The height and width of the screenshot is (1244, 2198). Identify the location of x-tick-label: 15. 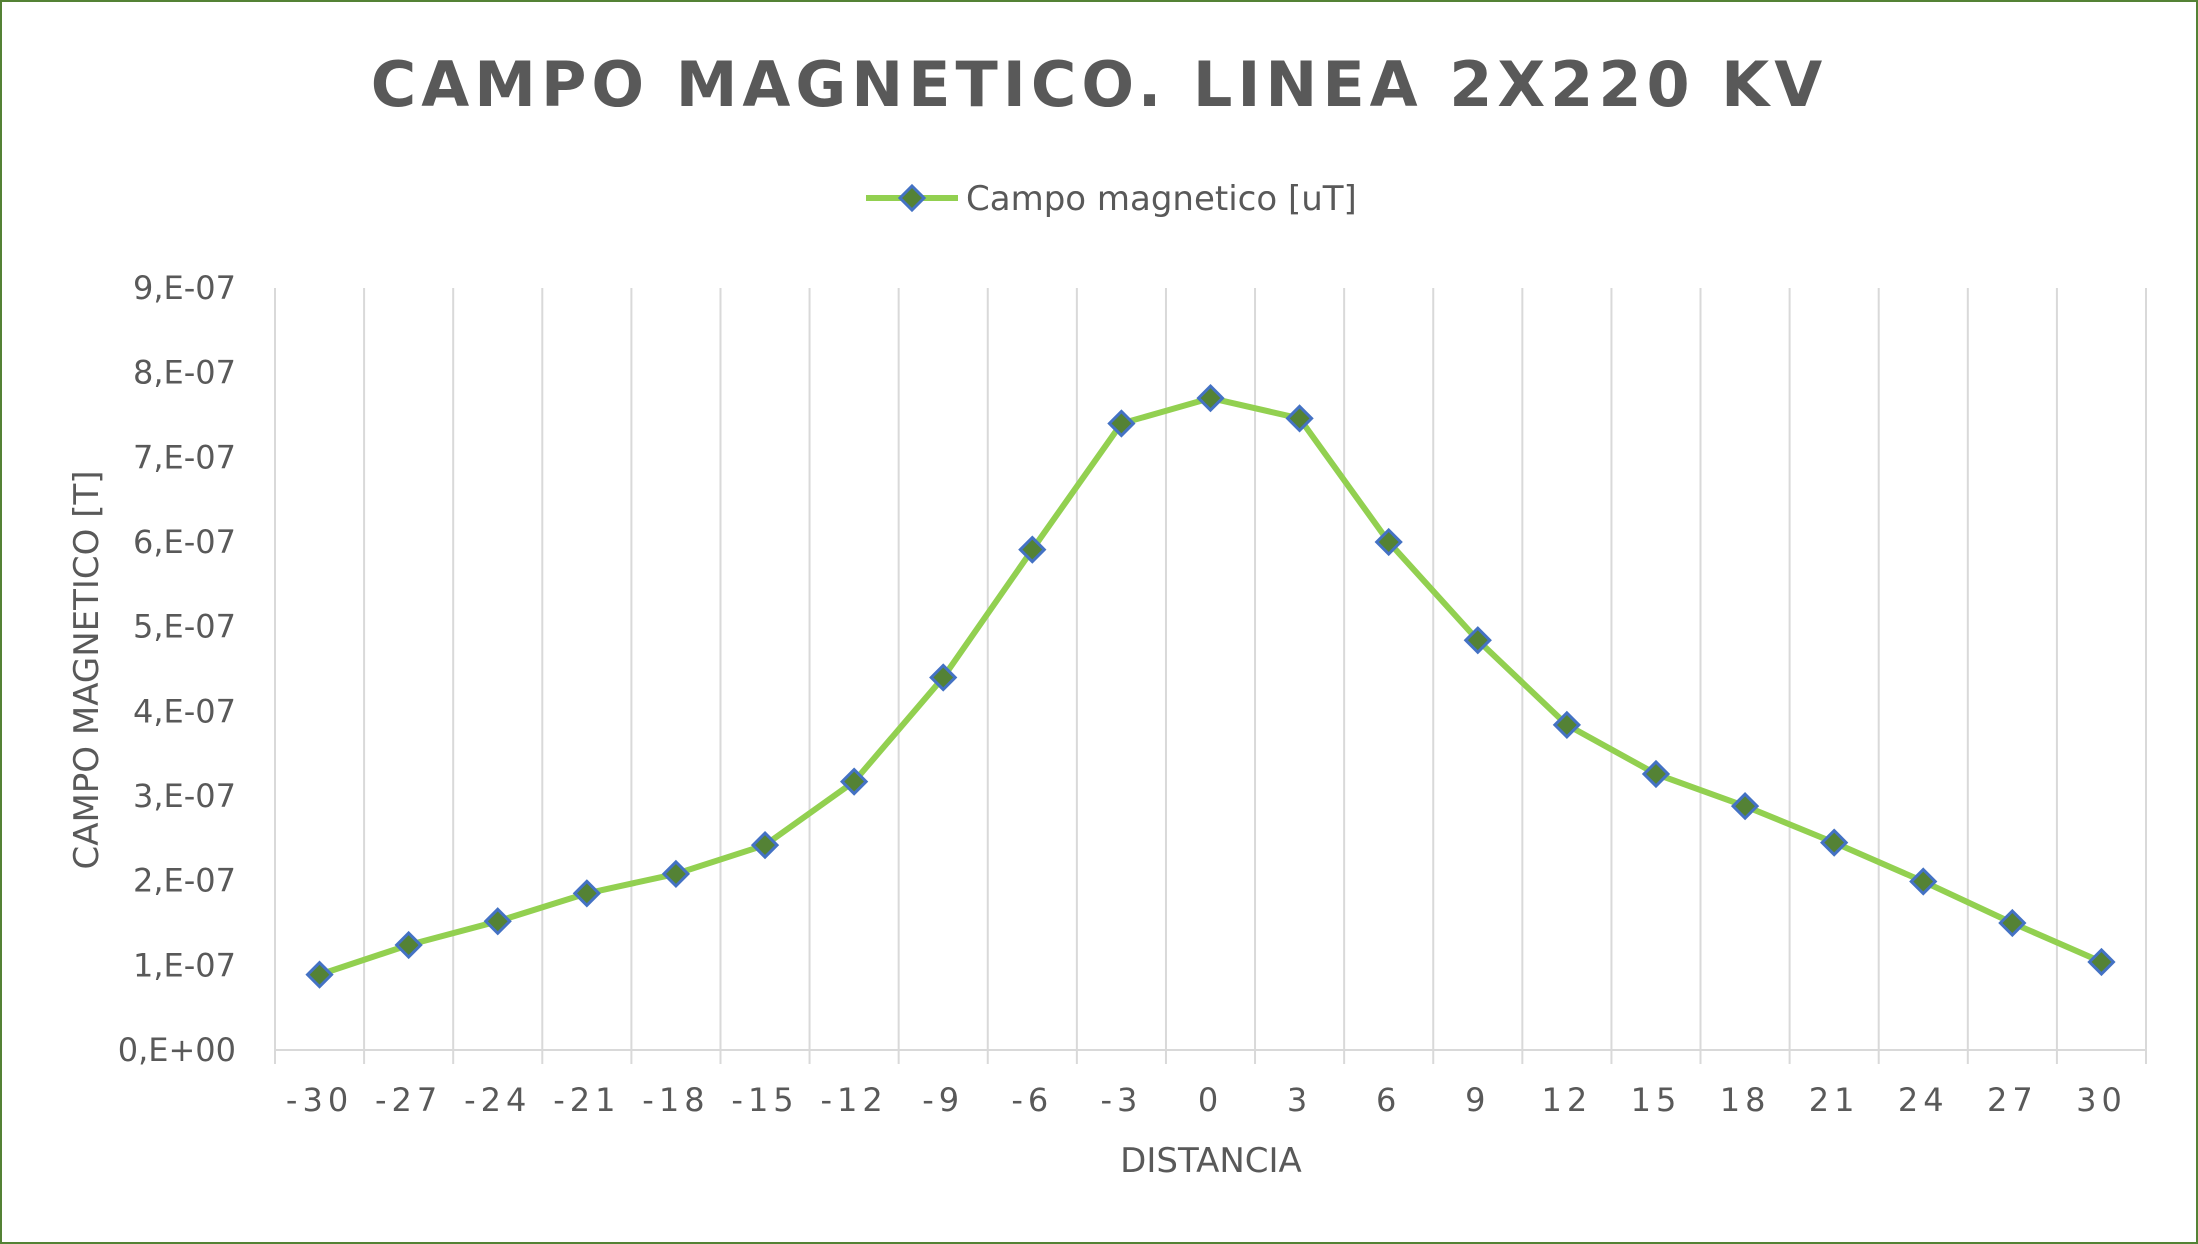
(1656, 1100).